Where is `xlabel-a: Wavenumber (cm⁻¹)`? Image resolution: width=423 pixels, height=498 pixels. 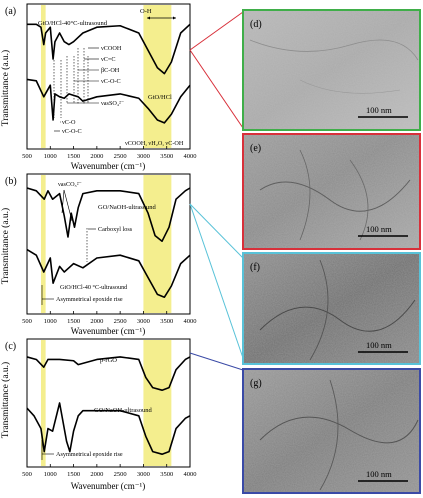
xlabel-a: Wavenumber (cm⁻¹) is located at coordinates (108, 166).